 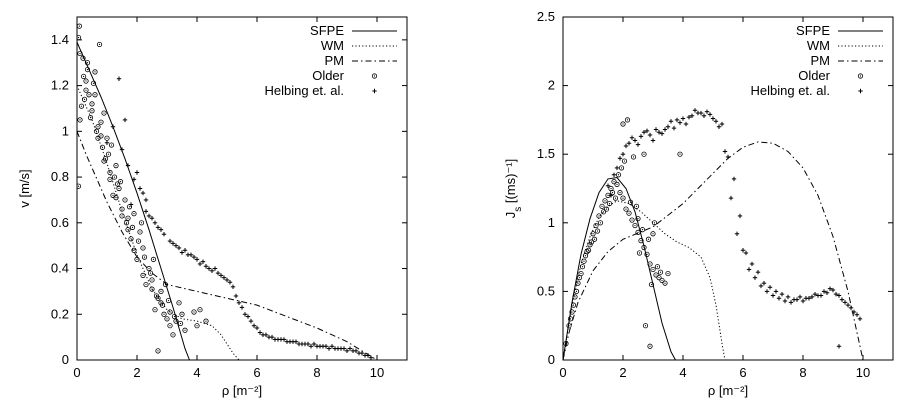 I want to click on legend-label: Helbing et. al., so click(x=791, y=90).